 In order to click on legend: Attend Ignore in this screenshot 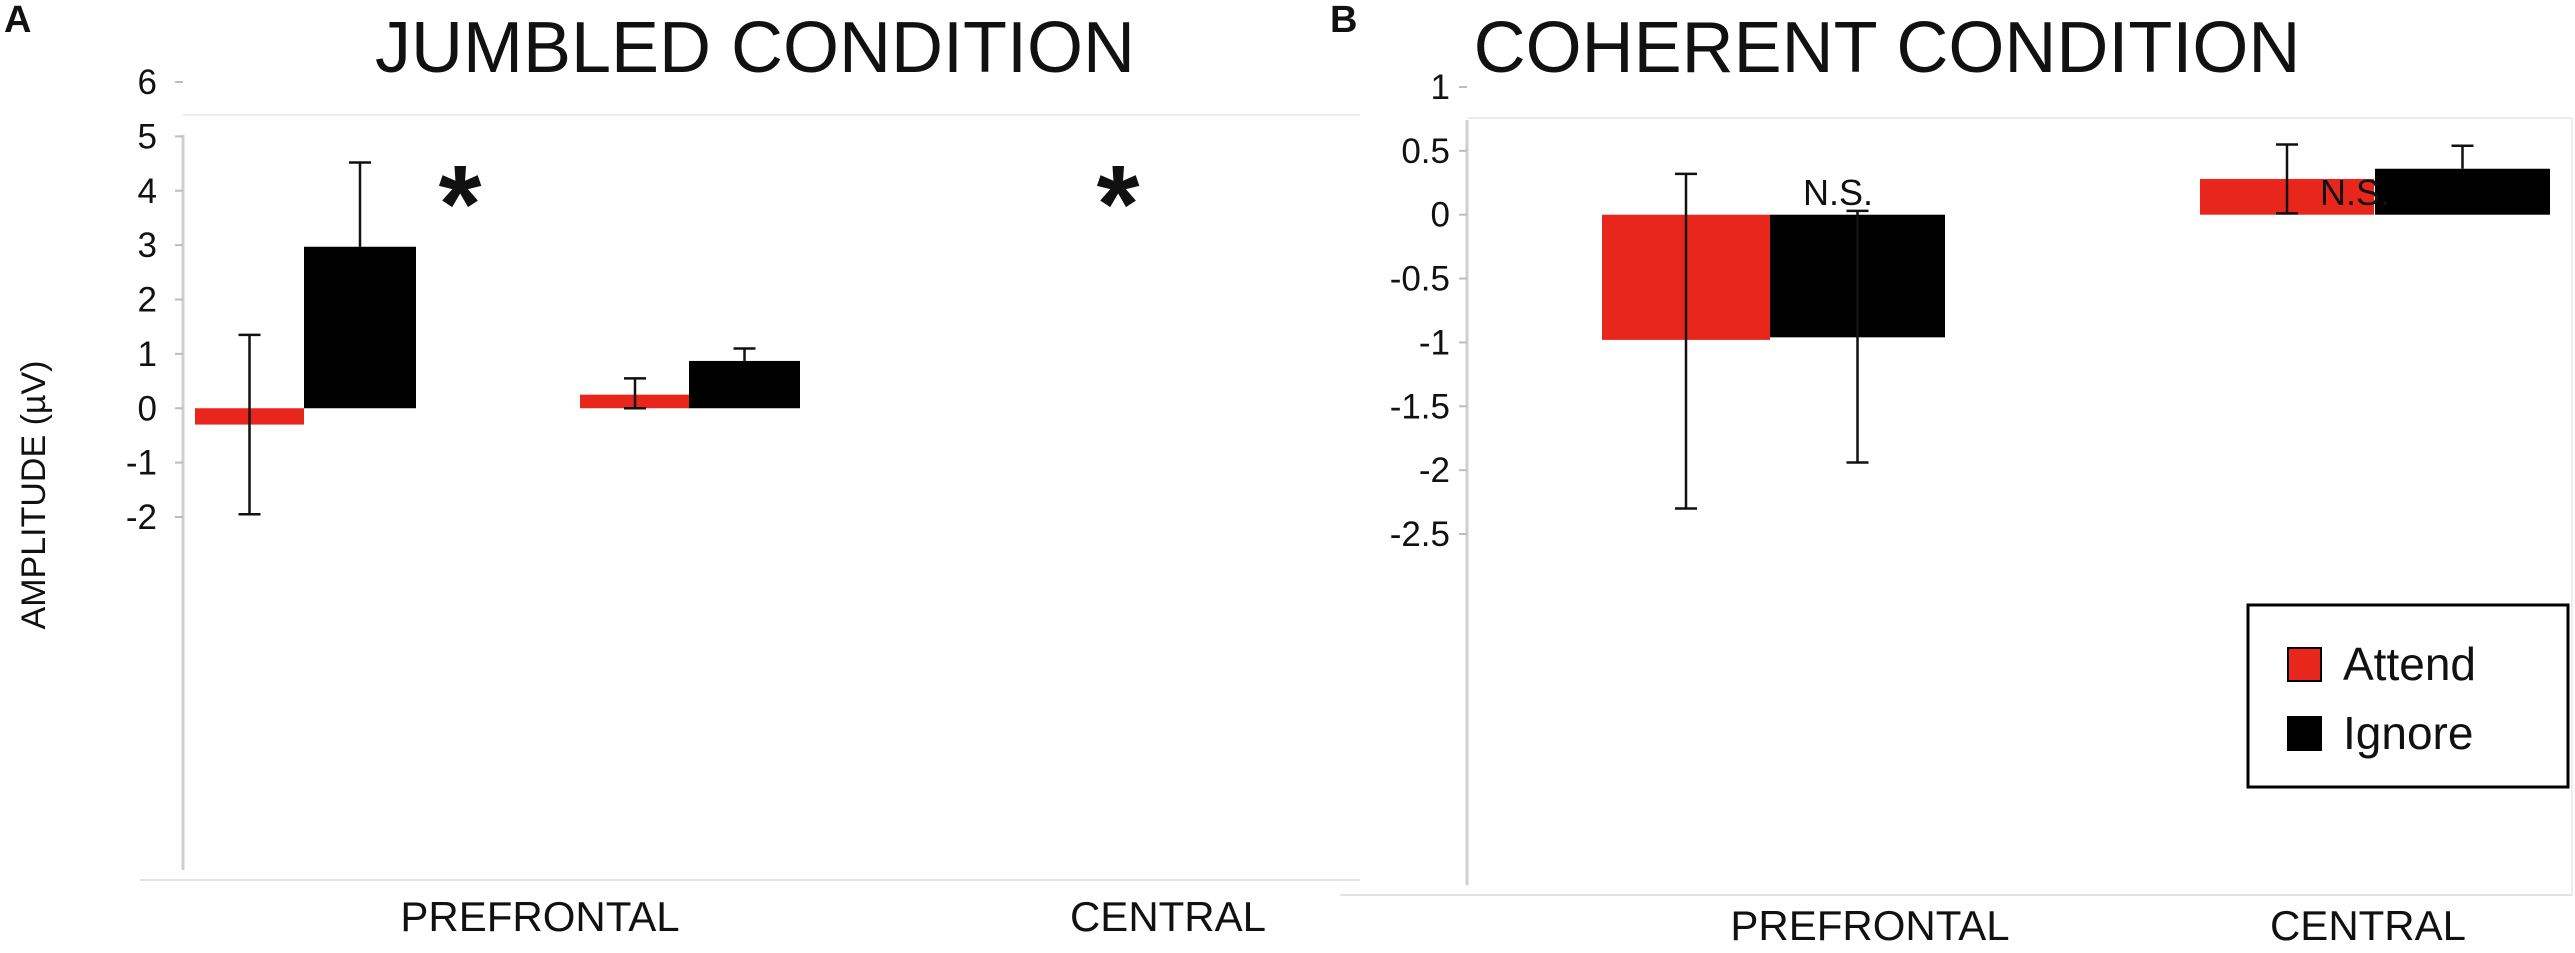, I will do `click(2408, 696)`.